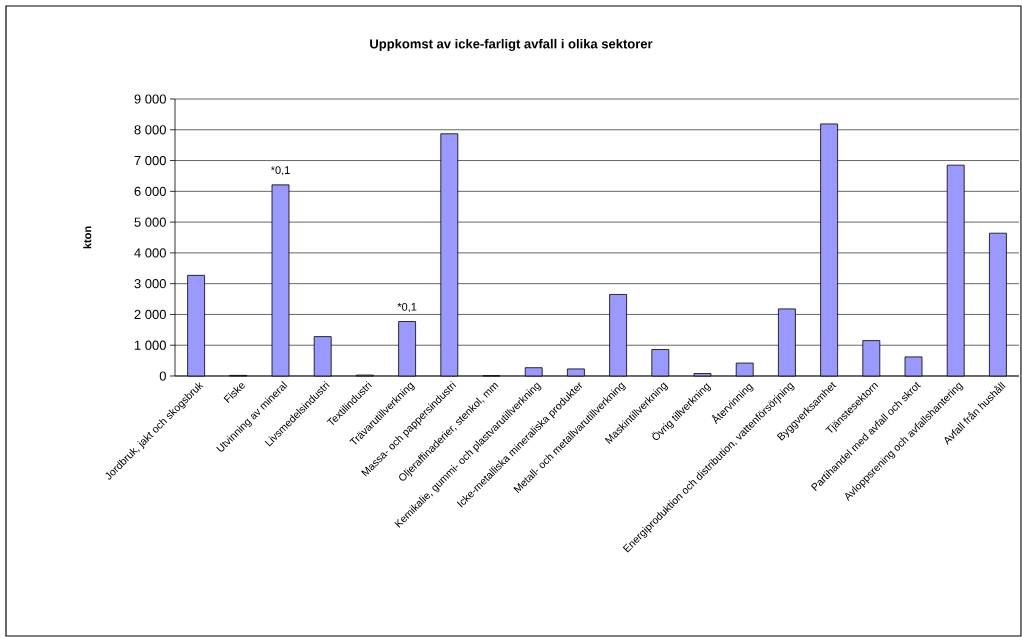  Describe the element at coordinates (150, 222) in the screenshot. I see `y-tick-label: 5 000` at that location.